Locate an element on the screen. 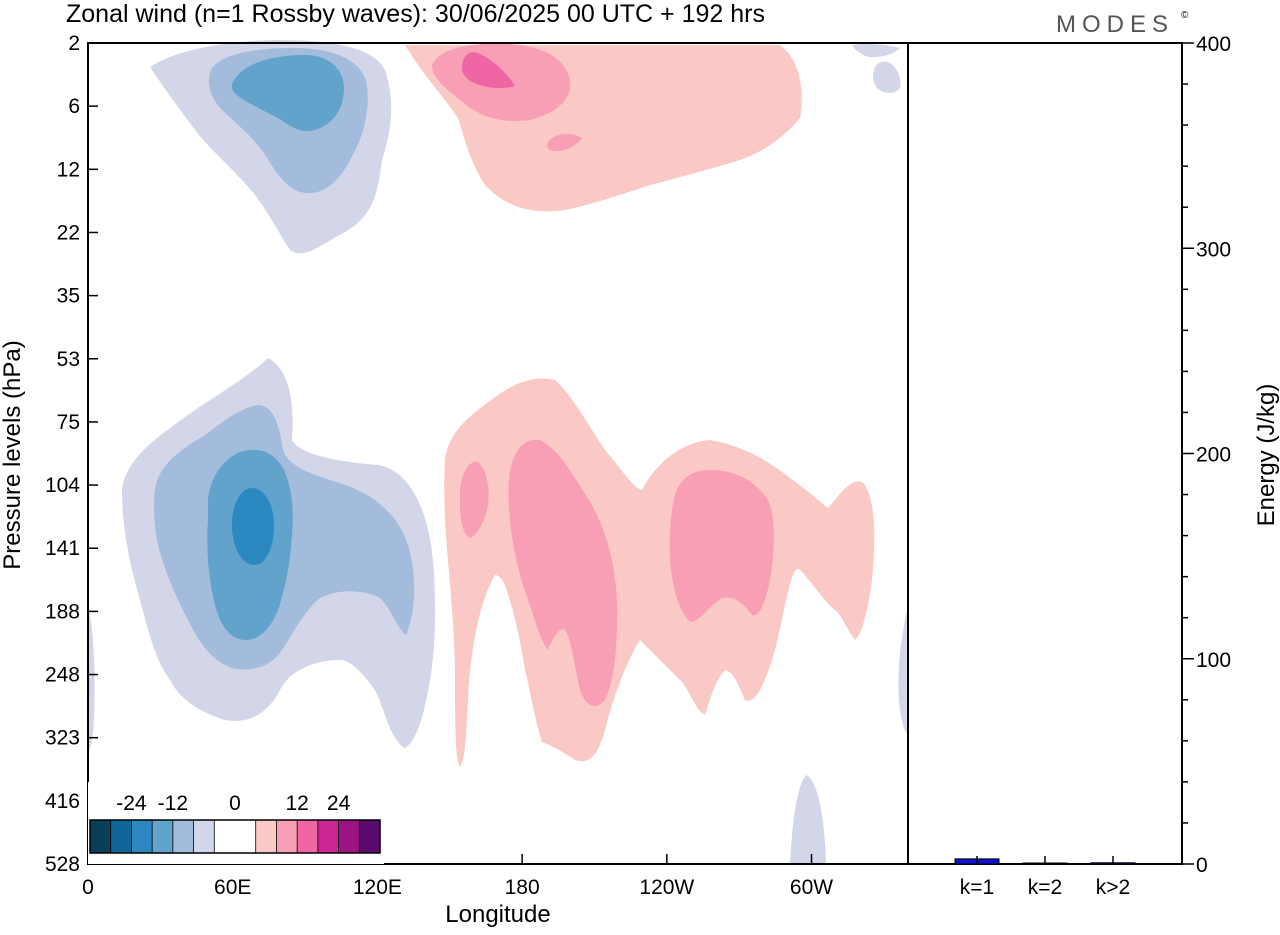 The width and height of the screenshot is (1280, 935). y-tick-label: 188 is located at coordinates (62, 611).